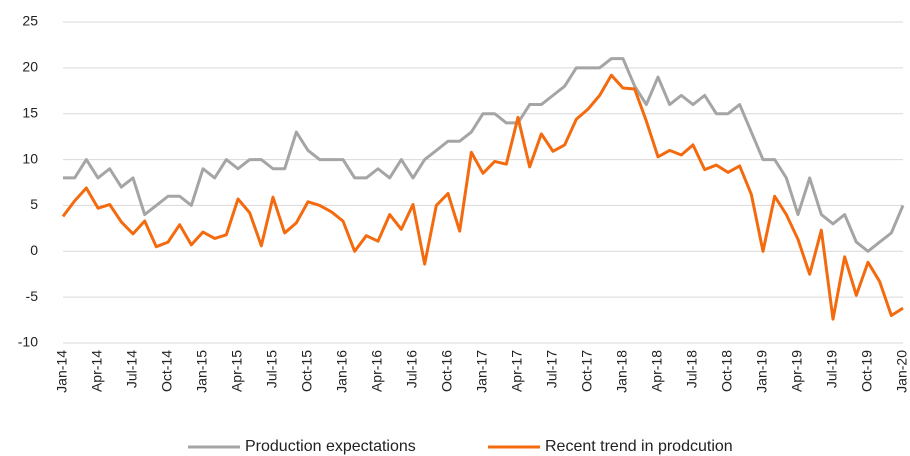 This screenshot has height=456, width=910. Describe the element at coordinates (867, 371) in the screenshot. I see `x-tick-label: Oct-19` at that location.